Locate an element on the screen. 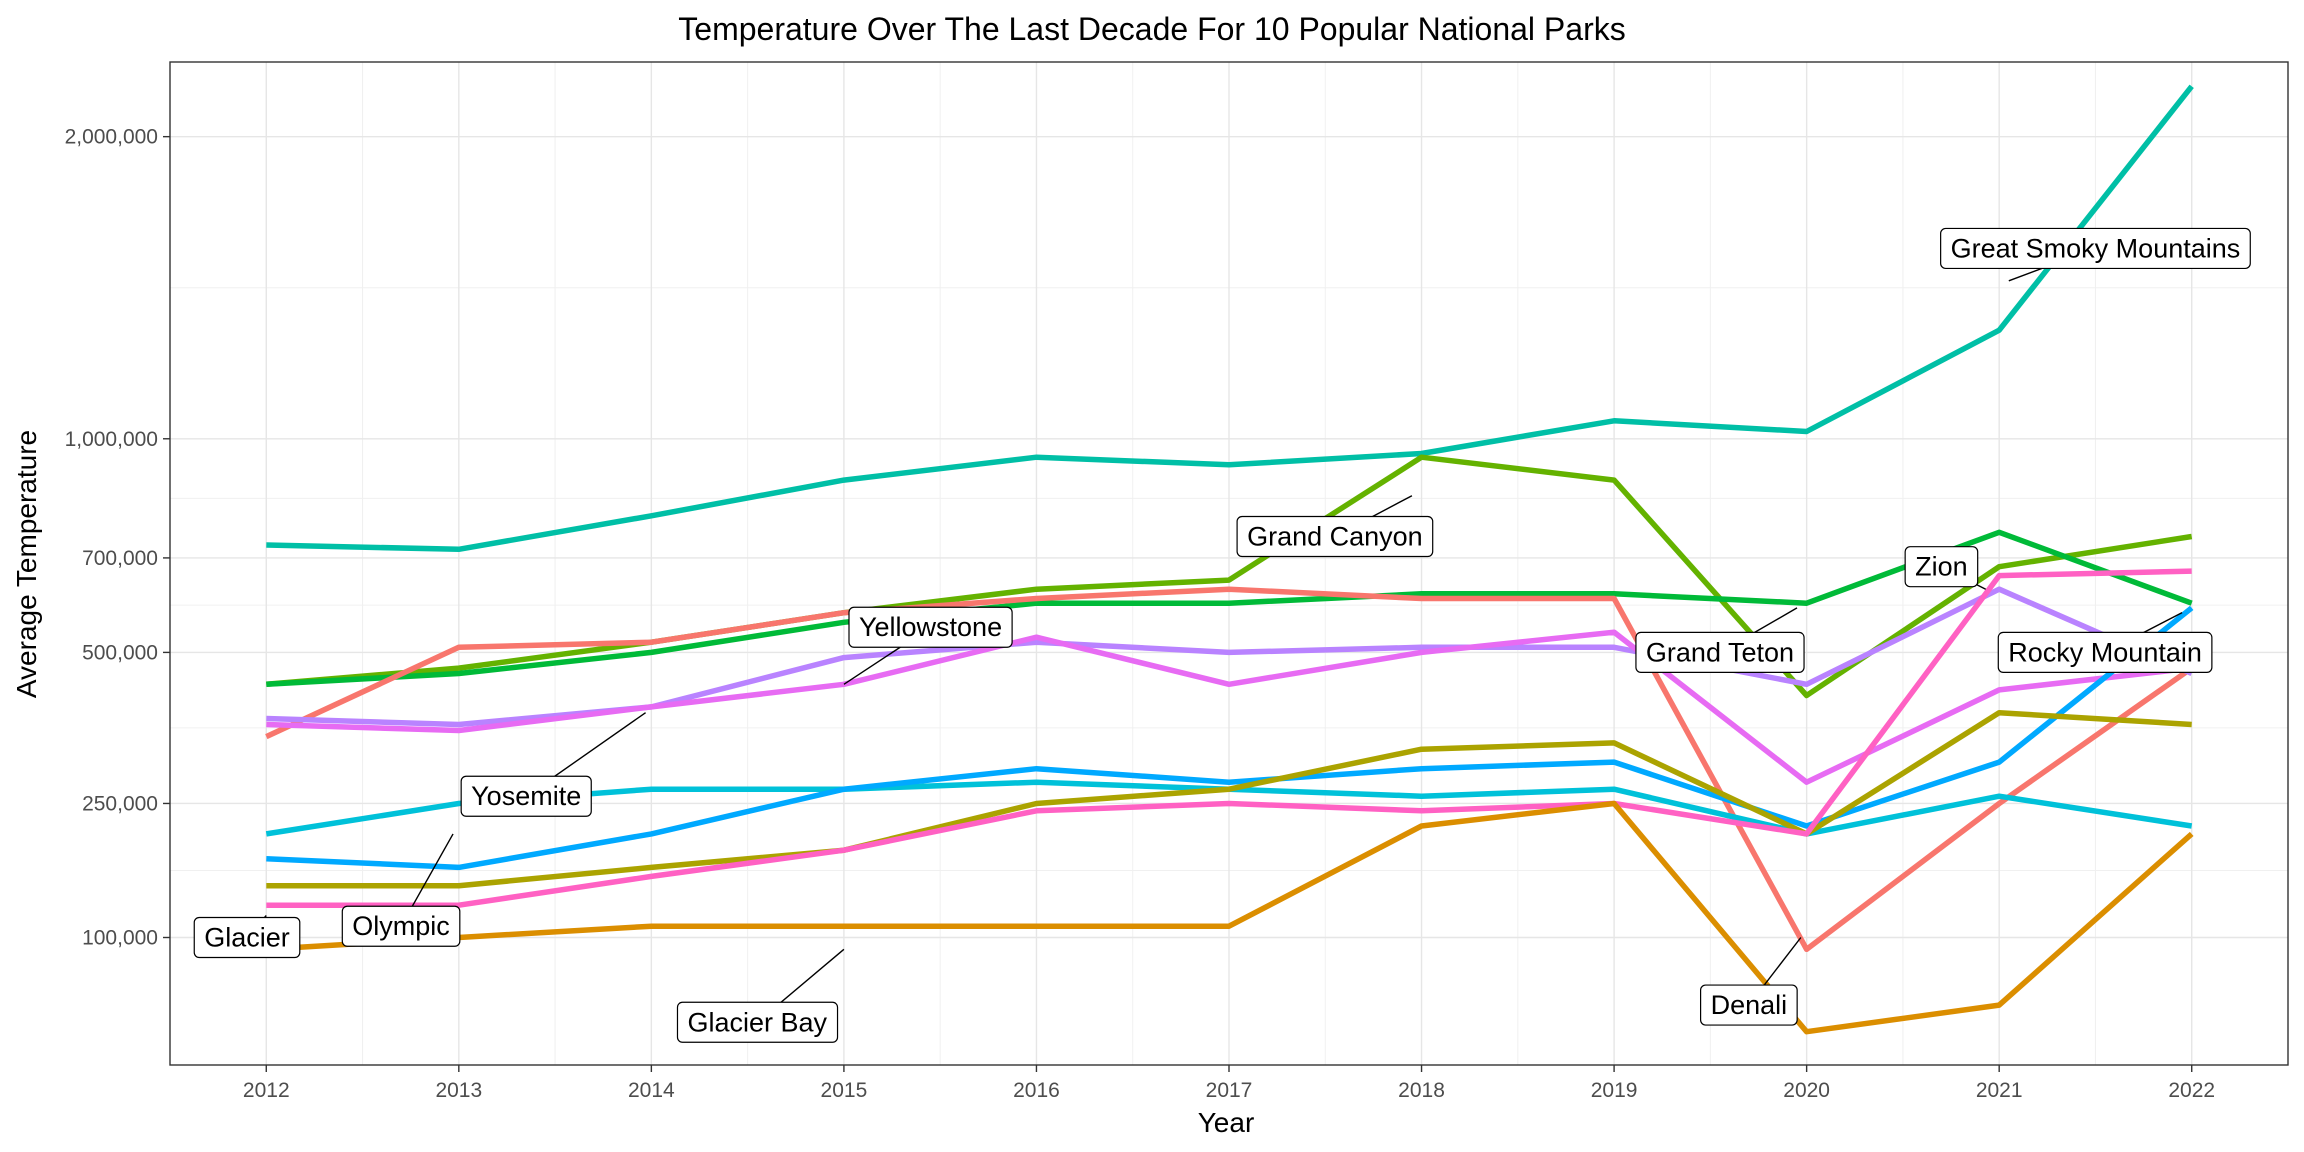 The height and width of the screenshot is (1152, 2304). x-tick-label: 2012 is located at coordinates (266, 1090).